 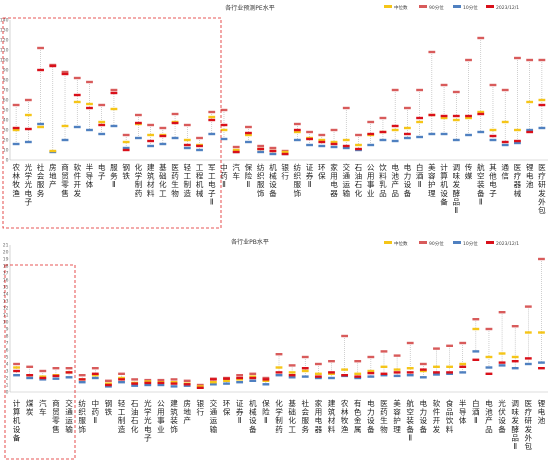 I want to click on category-label: 机械设备, so click(x=253, y=416).